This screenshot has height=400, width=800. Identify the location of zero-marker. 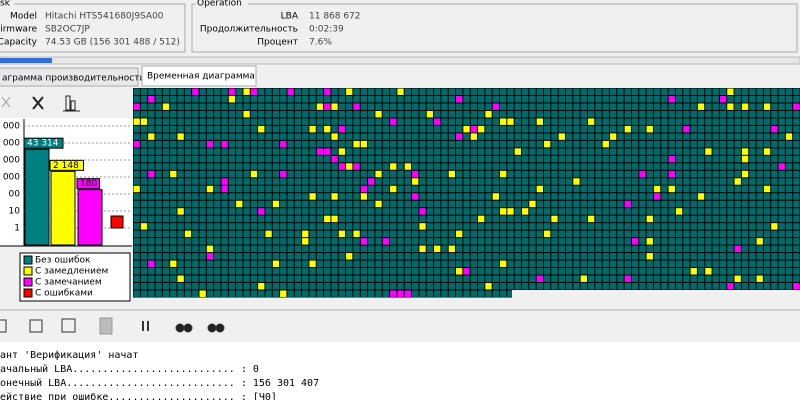
(117, 222).